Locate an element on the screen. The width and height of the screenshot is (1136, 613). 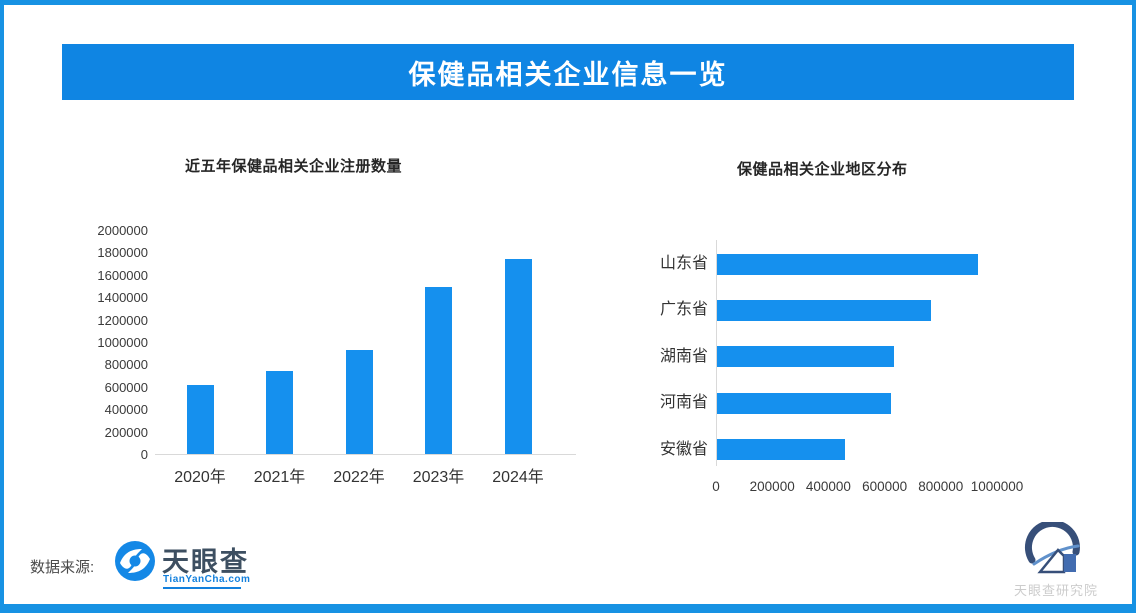
bar-2023年 is located at coordinates (438, 370).